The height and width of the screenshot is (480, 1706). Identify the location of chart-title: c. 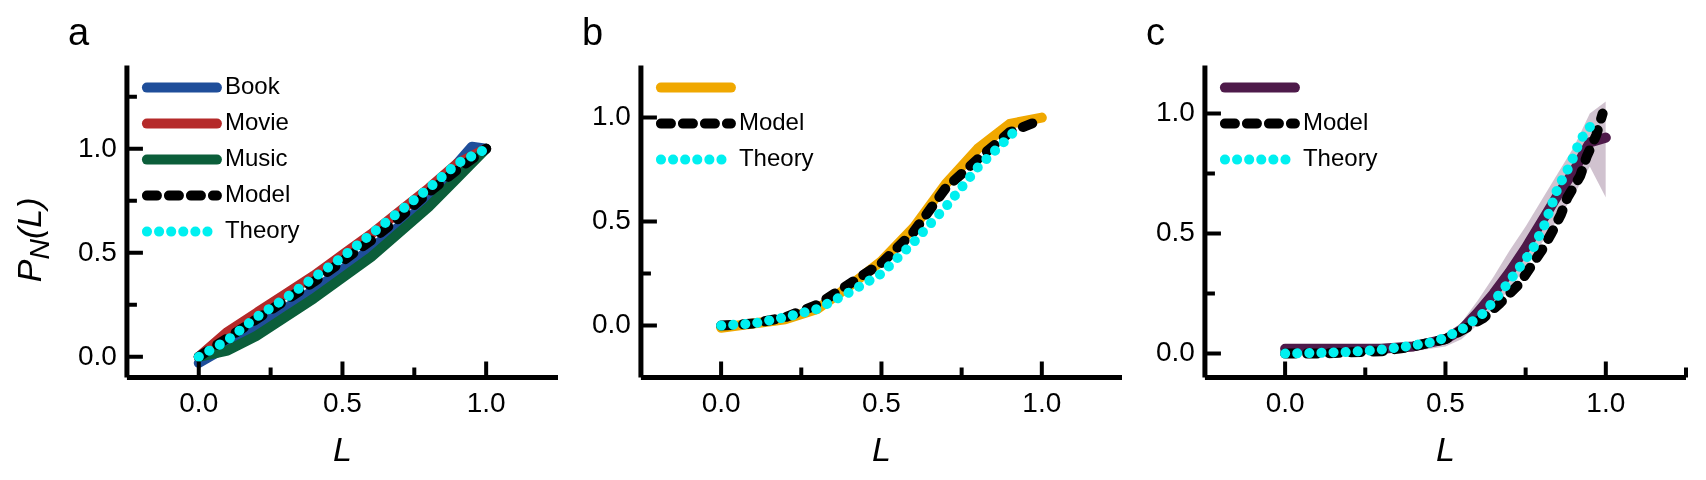
(1155, 32).